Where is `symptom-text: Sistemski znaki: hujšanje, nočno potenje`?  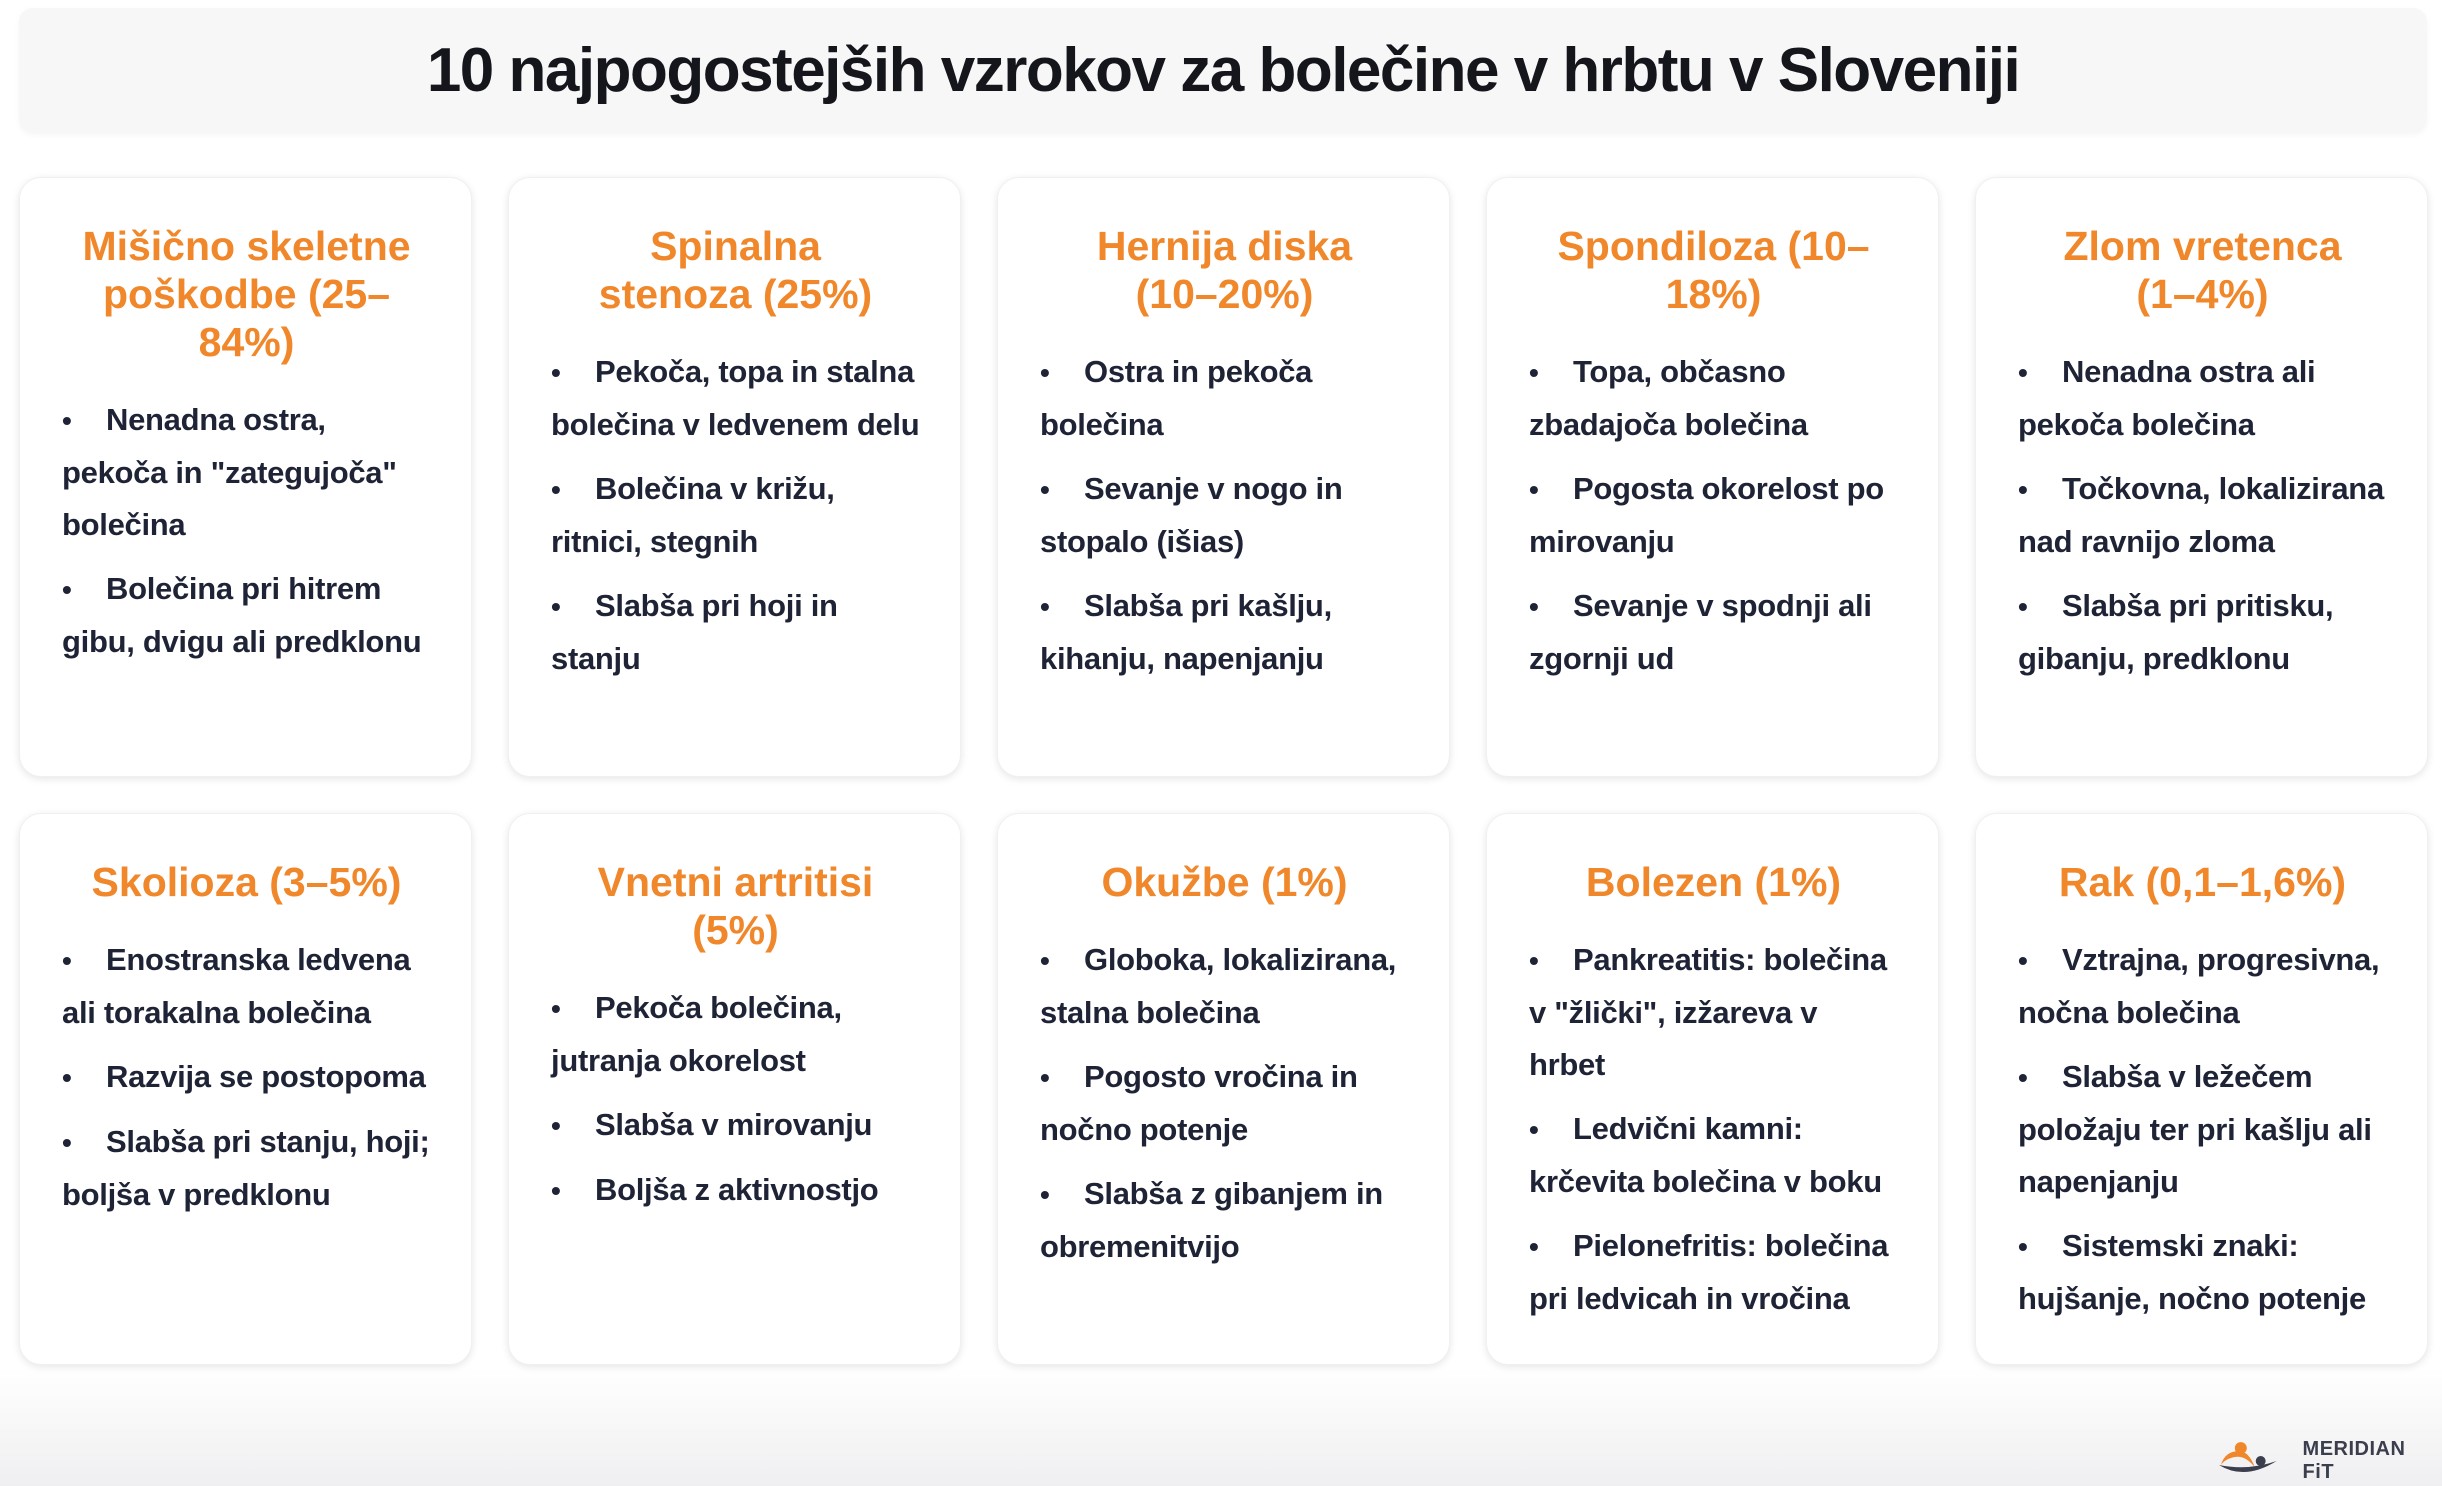 symptom-text: Sistemski znaki: hujšanje, nočno potenje is located at coordinates (2192, 1272).